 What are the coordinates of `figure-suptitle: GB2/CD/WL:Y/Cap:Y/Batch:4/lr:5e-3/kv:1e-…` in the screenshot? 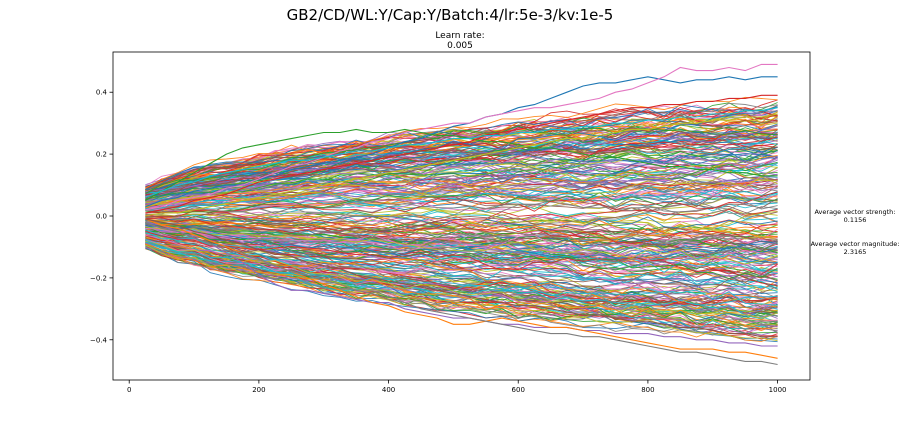 It's located at (450, 15).